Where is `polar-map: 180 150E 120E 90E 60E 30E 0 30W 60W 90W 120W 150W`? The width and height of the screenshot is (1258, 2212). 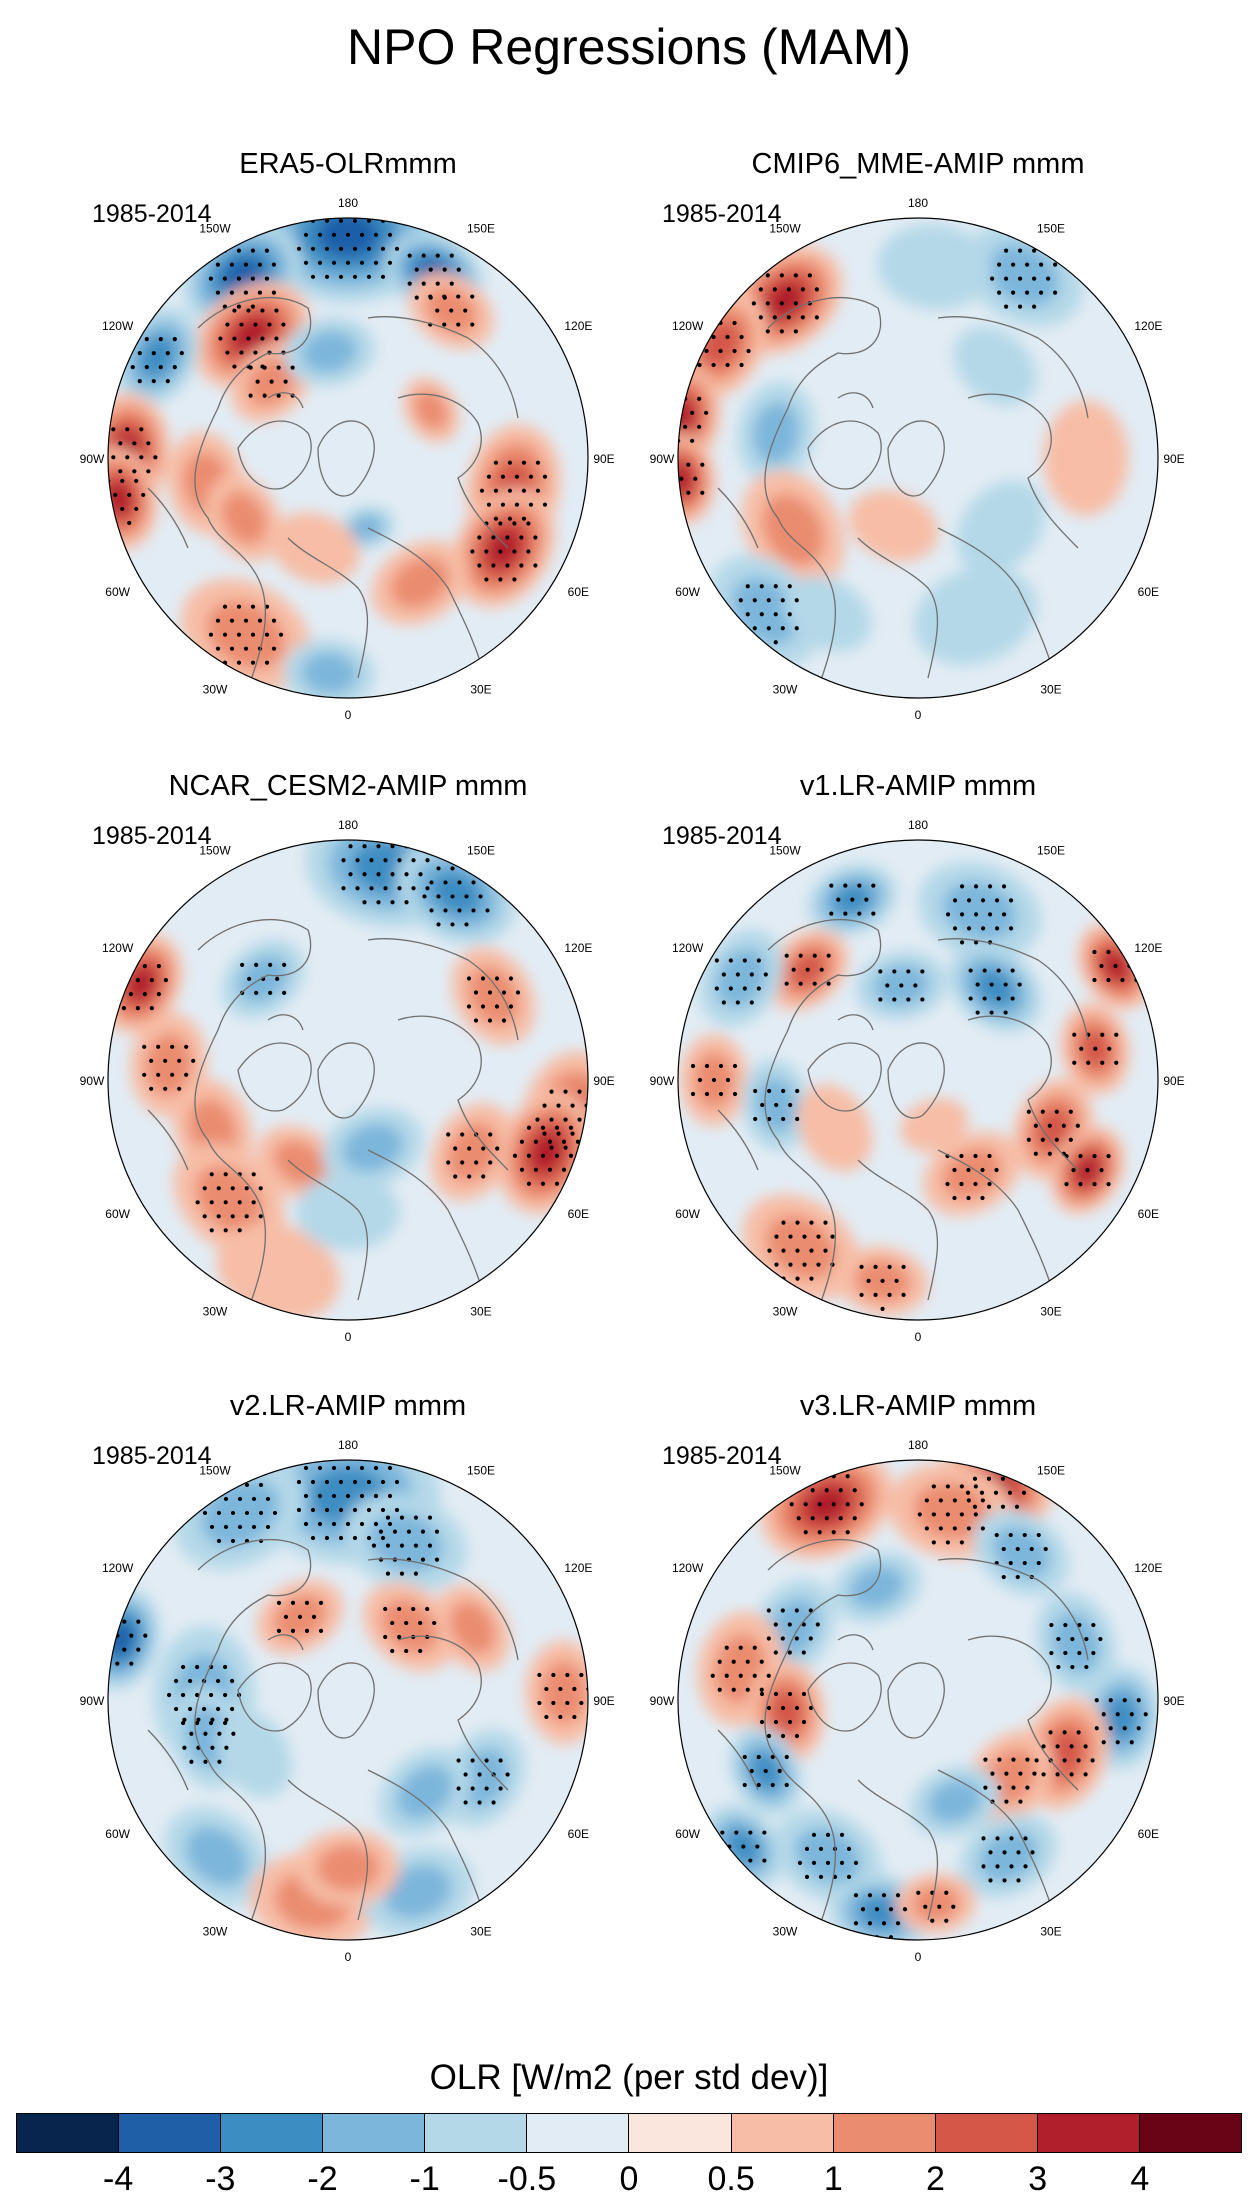
polar-map: 180 150E 120E 90E 60E 30E 0 30W 60W 90W 120W 150W is located at coordinates (917, 459).